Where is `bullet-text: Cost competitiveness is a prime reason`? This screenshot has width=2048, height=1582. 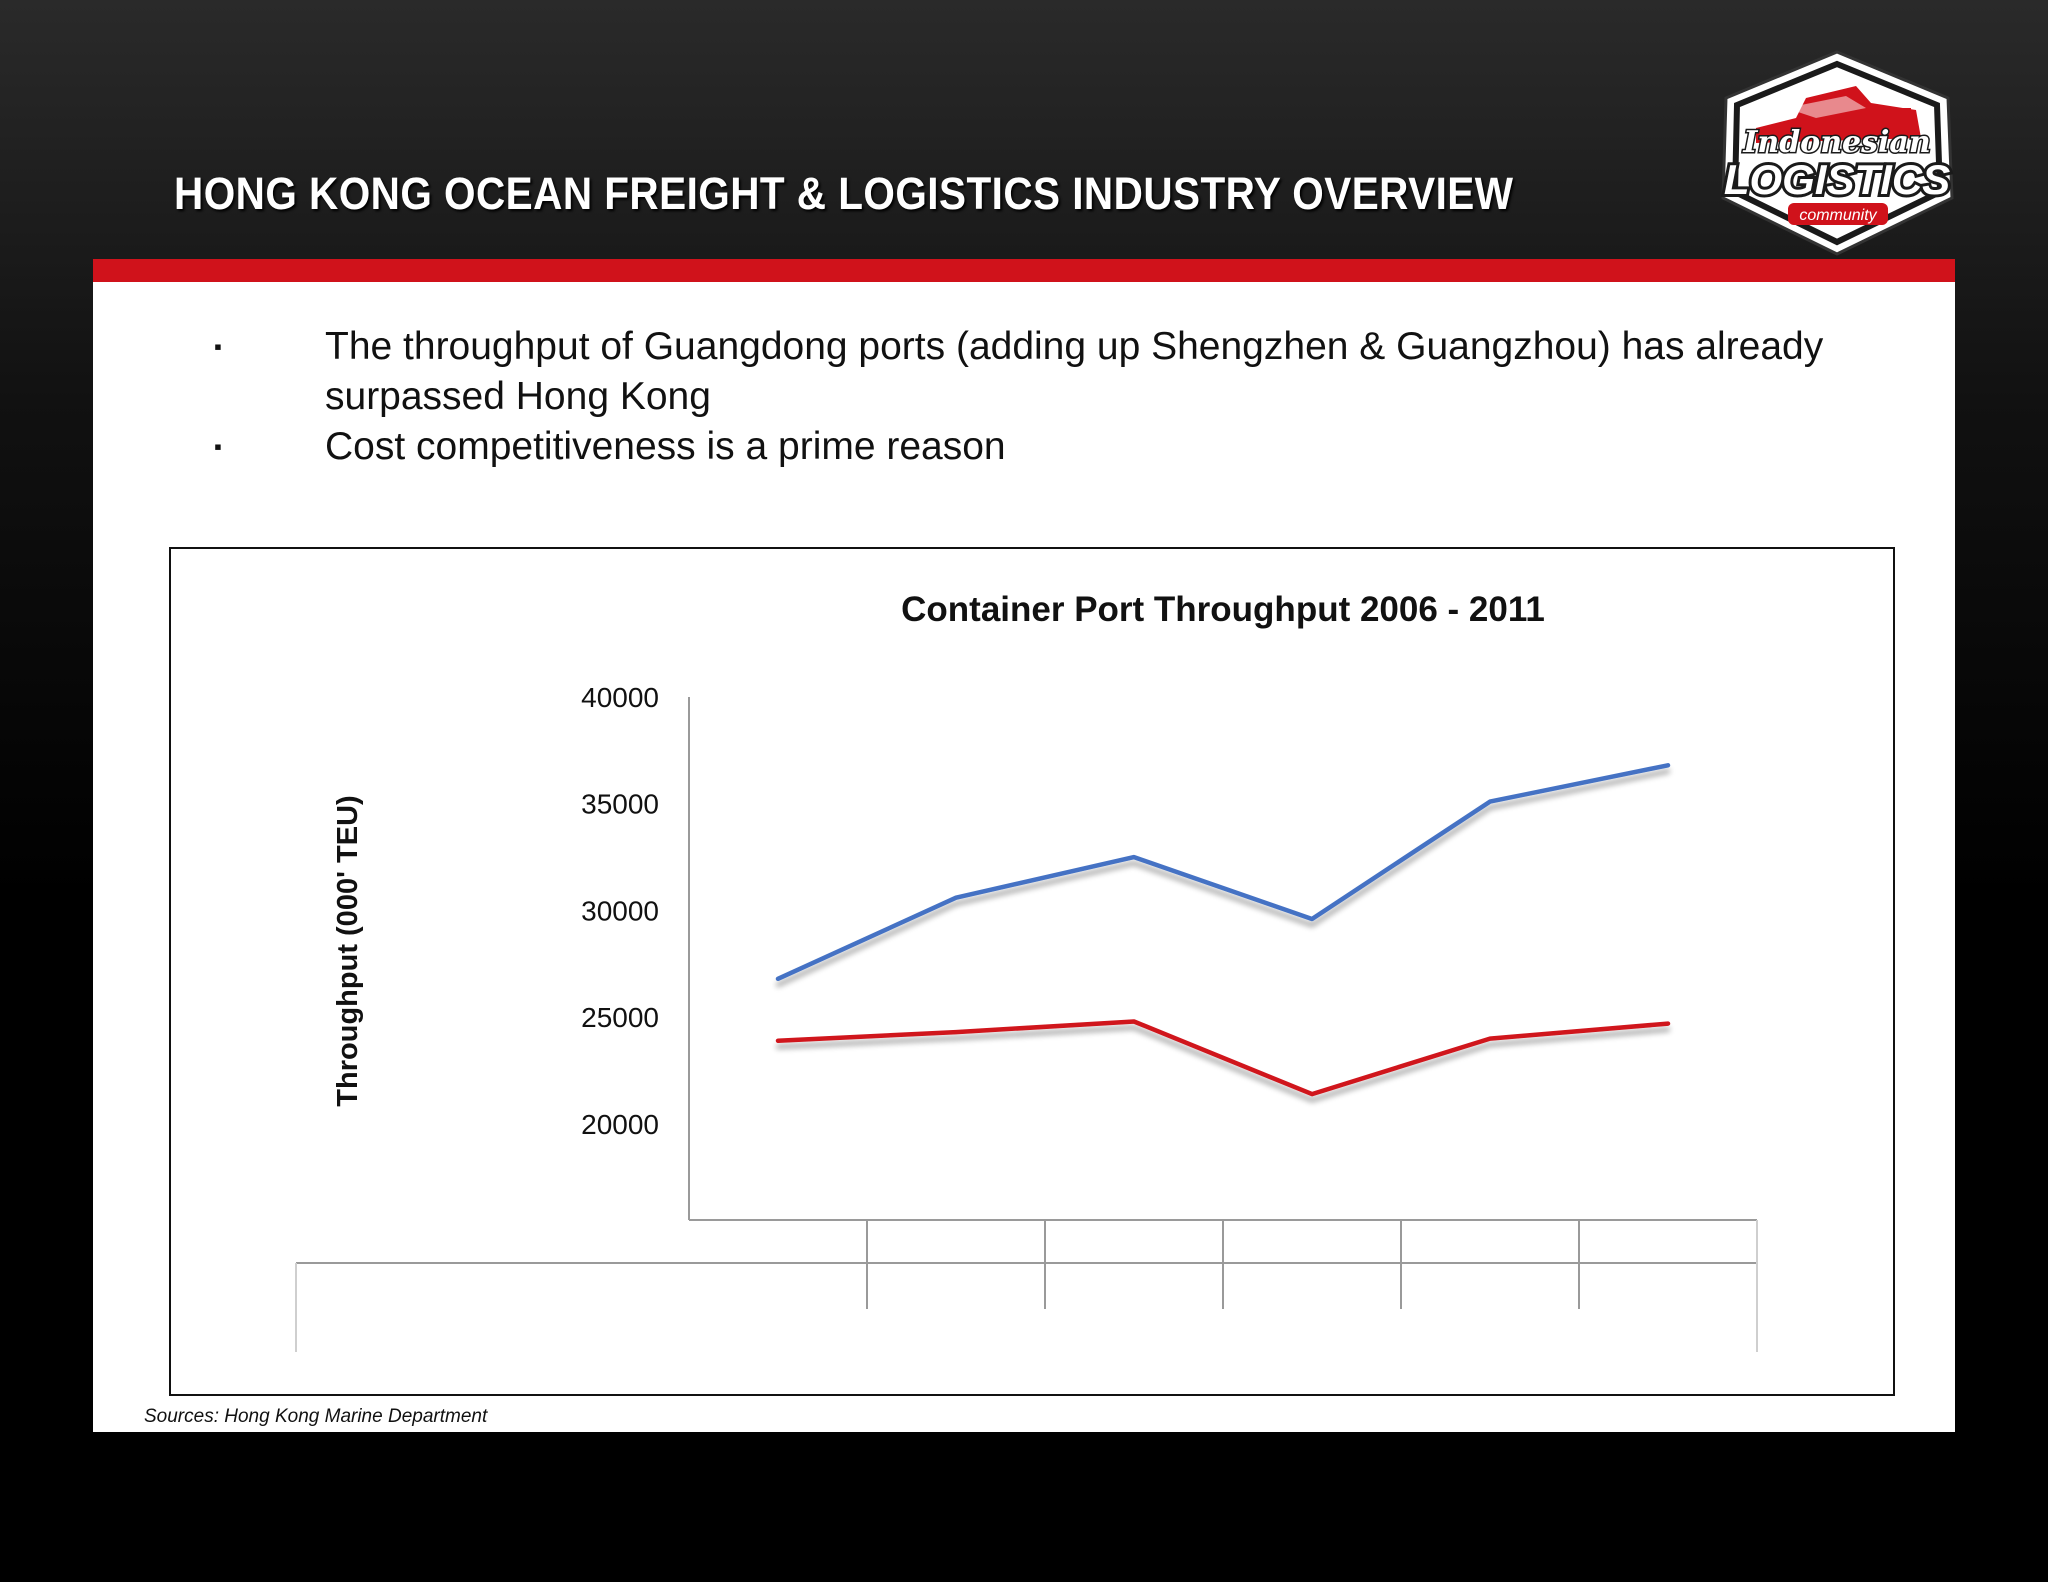 bullet-text: Cost competitiveness is a prime reason is located at coordinates (665, 446).